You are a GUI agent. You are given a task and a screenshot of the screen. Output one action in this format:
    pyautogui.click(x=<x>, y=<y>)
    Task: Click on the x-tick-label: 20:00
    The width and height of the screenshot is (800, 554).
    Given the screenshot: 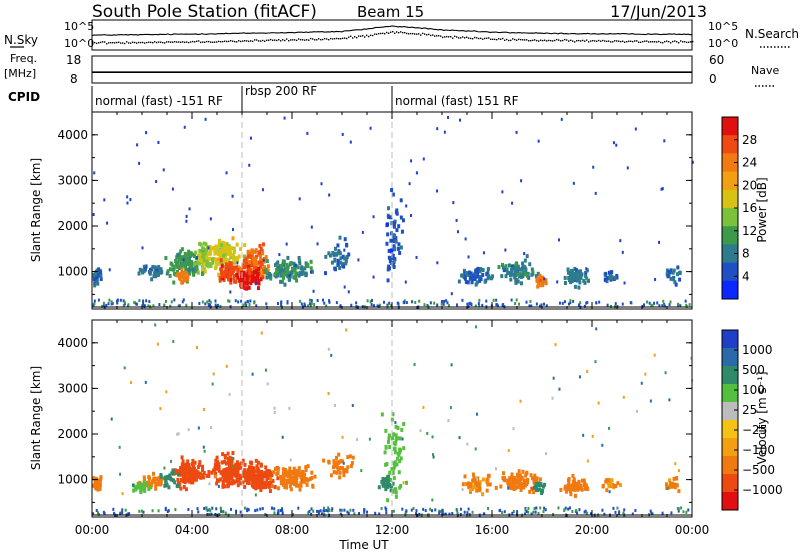 What is the action you would take?
    pyautogui.click(x=592, y=530)
    